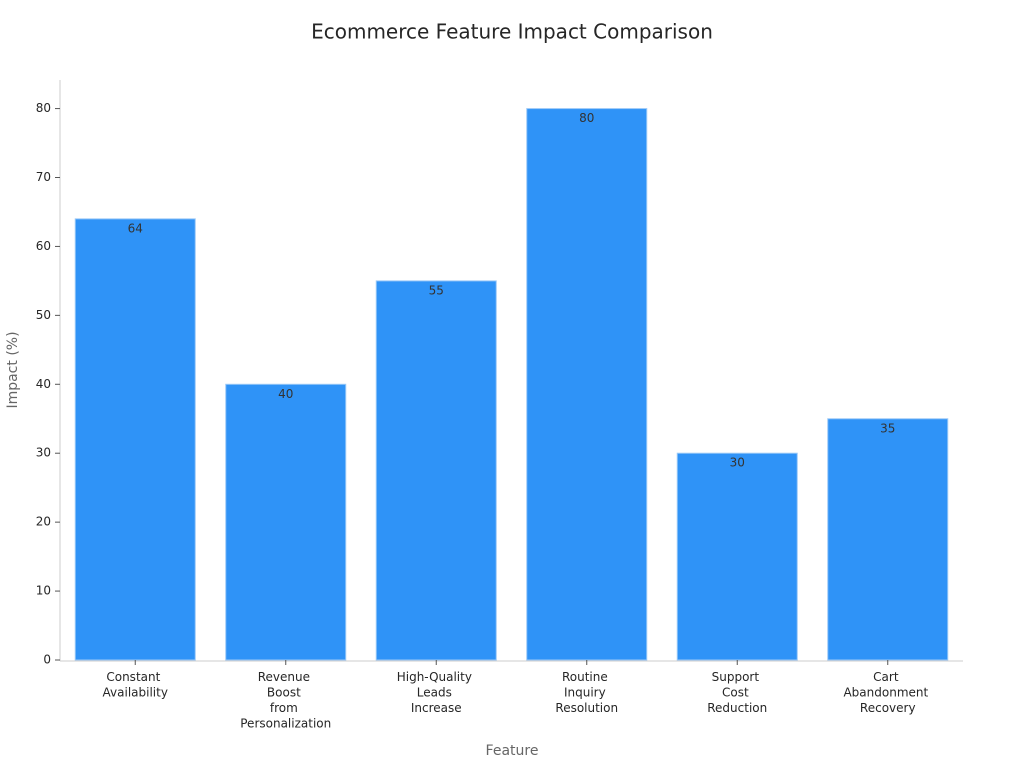 This screenshot has width=1024, height=768. What do you see at coordinates (43, 384) in the screenshot?
I see `y-tick-label: 40` at bounding box center [43, 384].